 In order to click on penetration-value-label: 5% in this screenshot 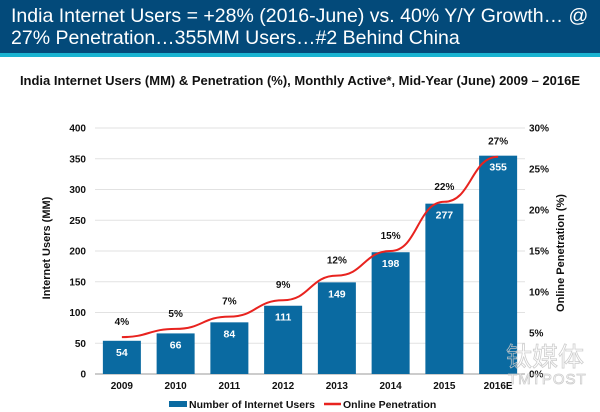, I will do `click(175, 314)`.